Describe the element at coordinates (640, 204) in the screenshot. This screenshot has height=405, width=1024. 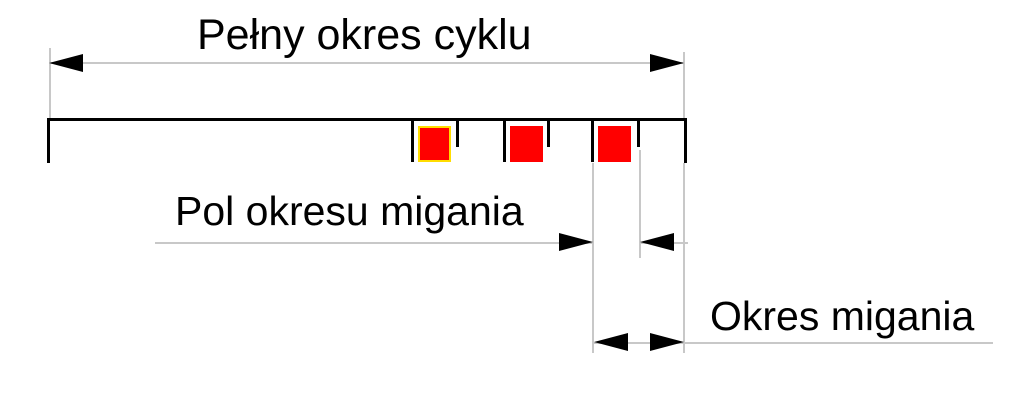
I see `extension-line-pulse-end` at that location.